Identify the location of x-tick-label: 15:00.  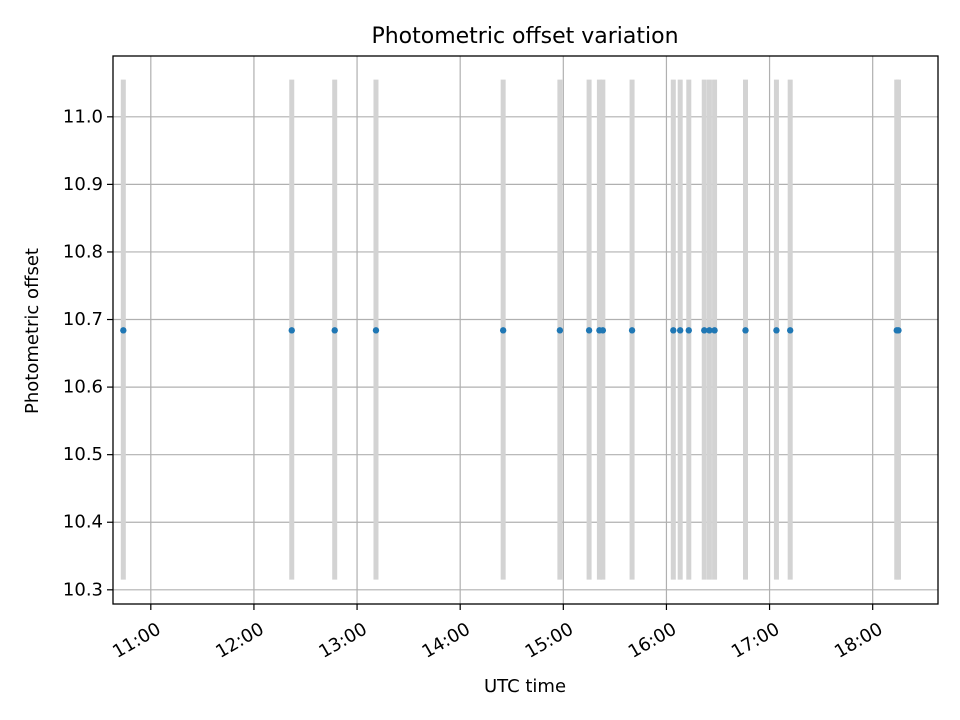
(549, 641).